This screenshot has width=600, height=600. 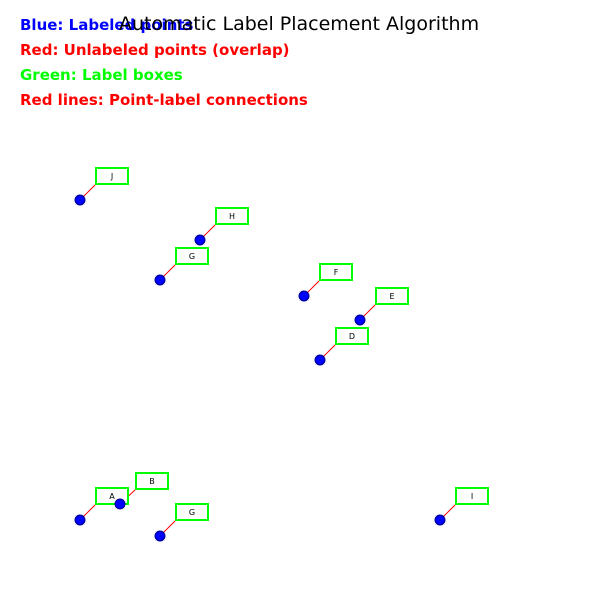 I want to click on legend-connections: Red lines: Point-label connections, so click(x=164, y=100).